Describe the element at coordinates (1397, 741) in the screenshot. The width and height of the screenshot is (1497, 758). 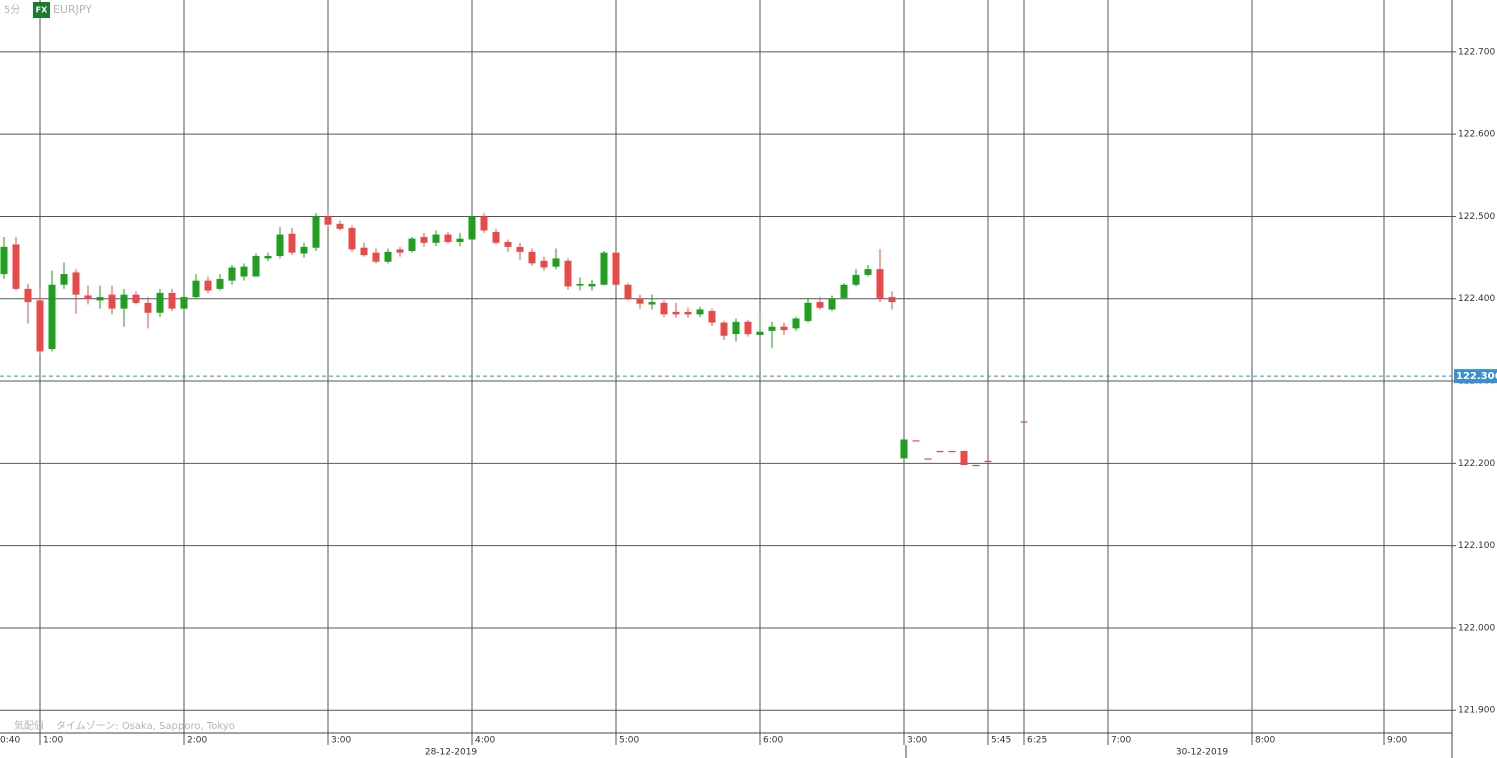
I see `x-tick-label: 9:00` at that location.